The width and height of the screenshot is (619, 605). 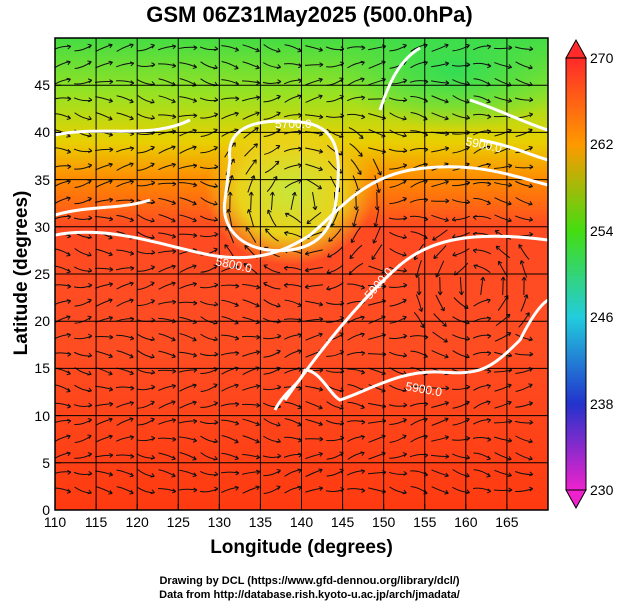 What do you see at coordinates (602, 403) in the screenshot?
I see `colorbar-tick-label: 238` at bounding box center [602, 403].